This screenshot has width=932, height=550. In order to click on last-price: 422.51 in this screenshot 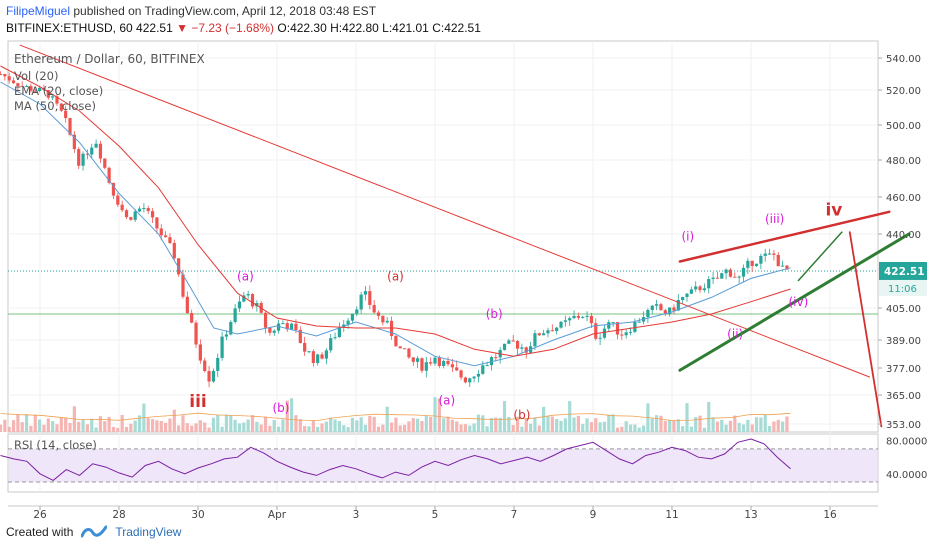, I will do `click(154, 28)`.